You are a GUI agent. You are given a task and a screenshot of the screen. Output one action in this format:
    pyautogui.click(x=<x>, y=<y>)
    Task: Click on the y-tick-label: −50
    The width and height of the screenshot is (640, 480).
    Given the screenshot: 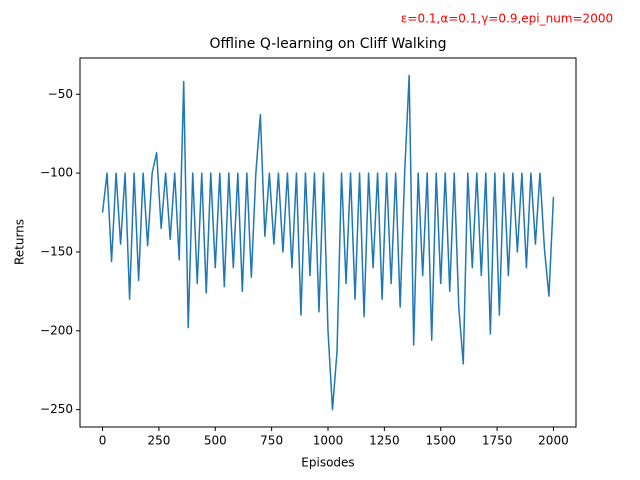 What is the action you would take?
    pyautogui.click(x=60, y=94)
    